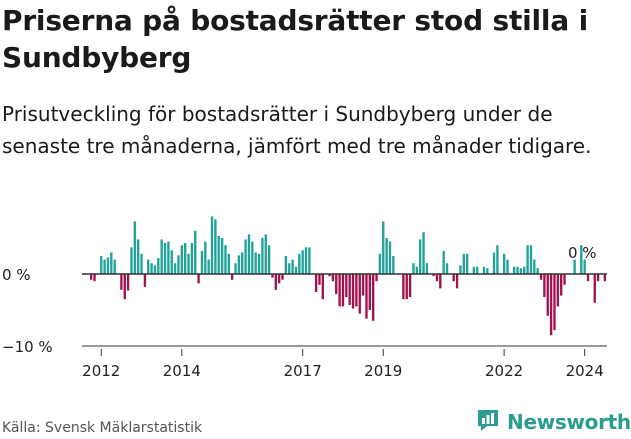  Describe the element at coordinates (504, 371) in the screenshot. I see `x-tick-label-4: 2022` at that location.